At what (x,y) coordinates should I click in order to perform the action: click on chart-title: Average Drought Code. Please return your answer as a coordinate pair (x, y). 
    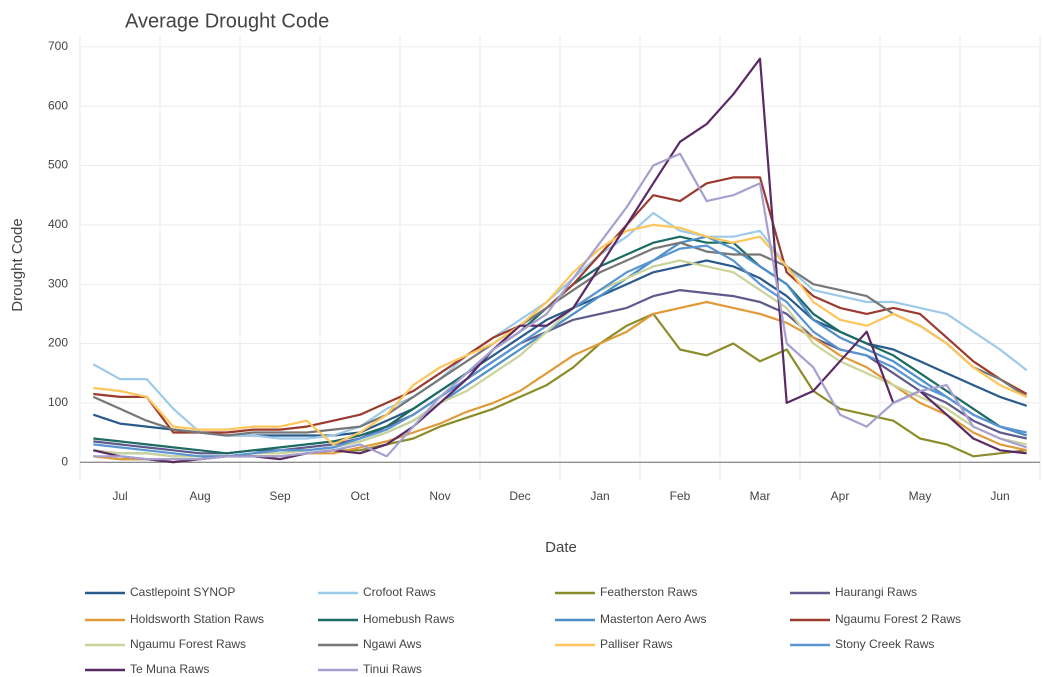
    Looking at the image, I should click on (227, 21).